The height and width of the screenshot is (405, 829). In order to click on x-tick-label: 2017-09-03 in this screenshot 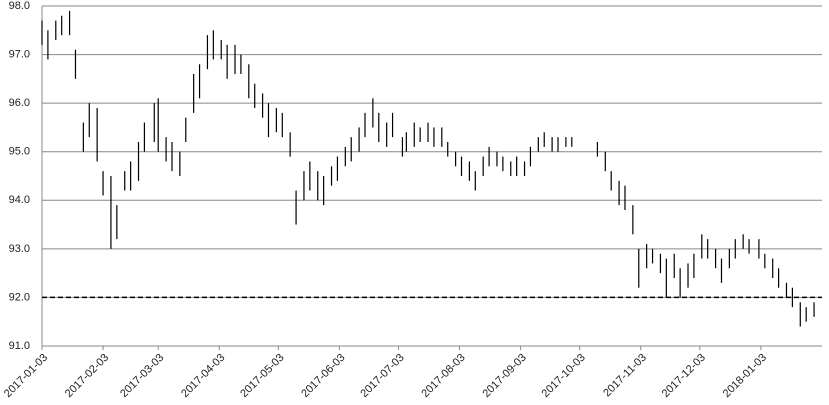, I will do `click(504, 376)`.